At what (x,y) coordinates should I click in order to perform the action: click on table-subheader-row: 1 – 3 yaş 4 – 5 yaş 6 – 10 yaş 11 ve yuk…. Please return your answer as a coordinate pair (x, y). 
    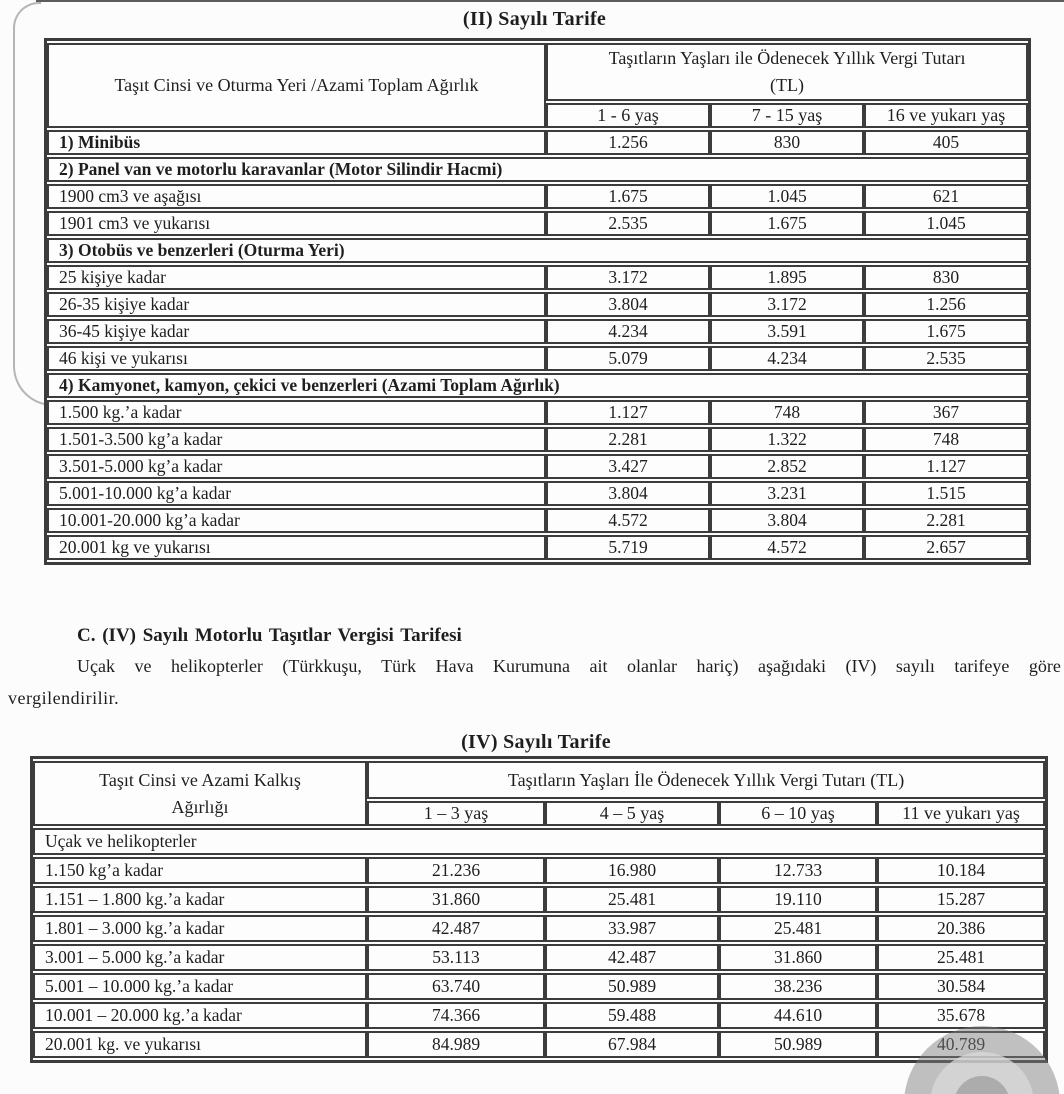
    Looking at the image, I should click on (539, 813).